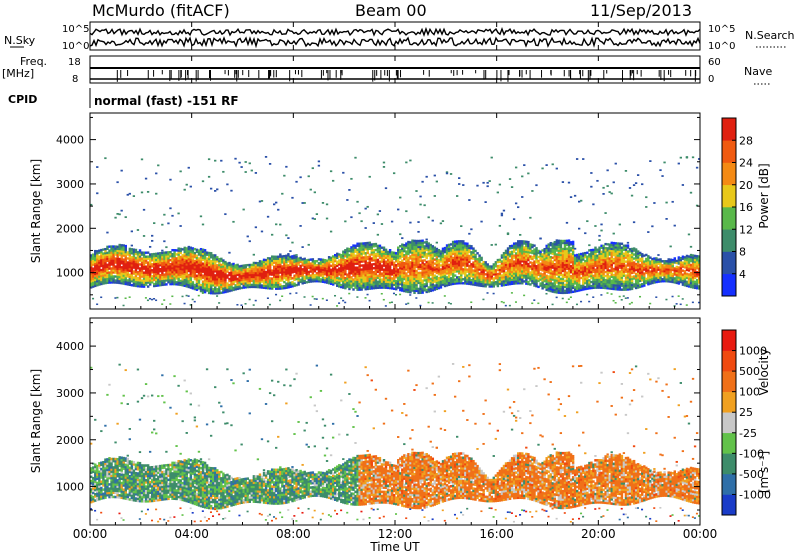  I want to click on nsky-tick-high: 10^5, so click(75, 29).